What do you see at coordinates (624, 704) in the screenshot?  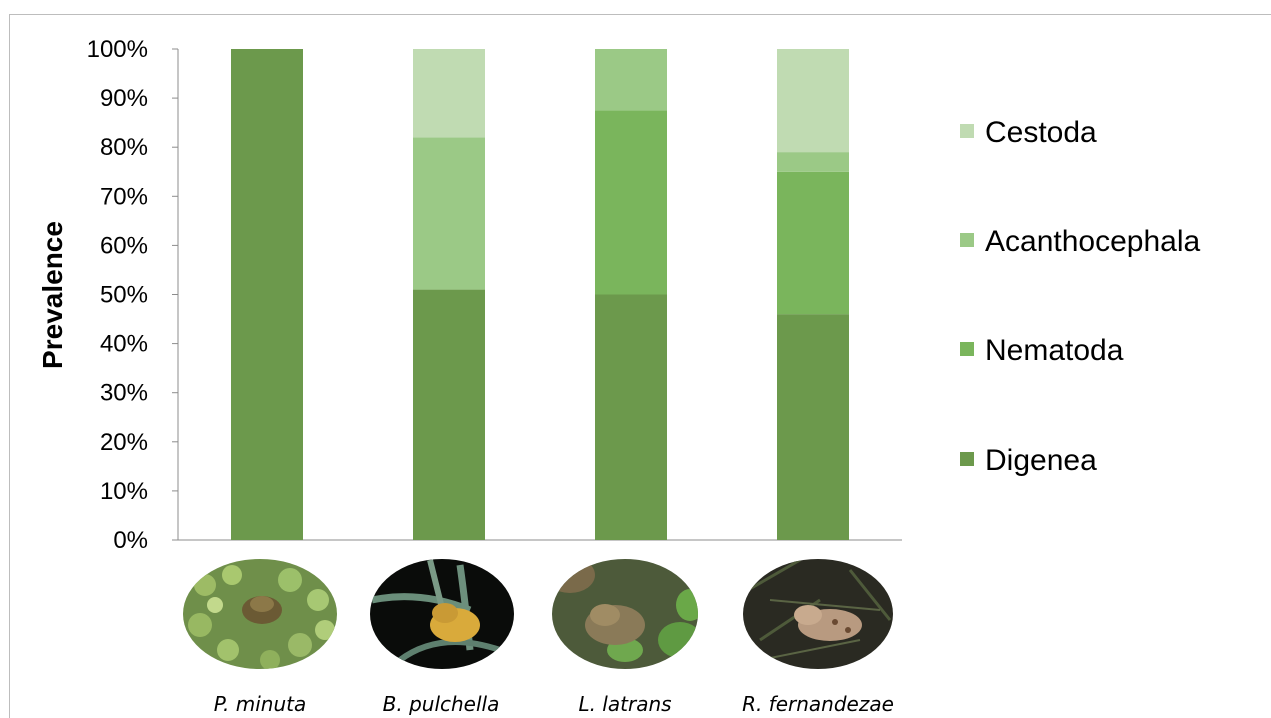 I see `category-label: L. latrans` at bounding box center [624, 704].